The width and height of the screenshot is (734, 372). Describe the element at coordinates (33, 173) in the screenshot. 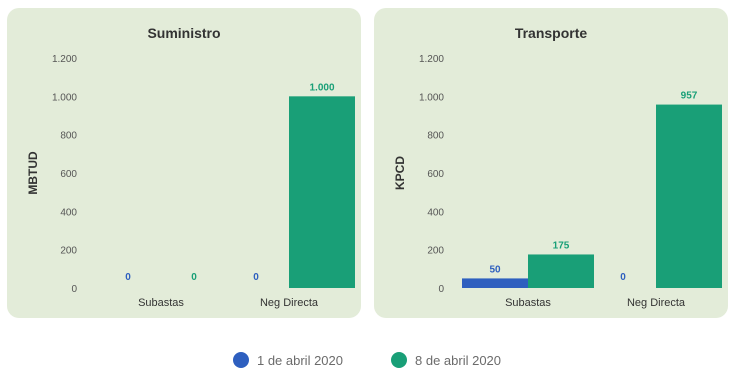

I see `y-axis-label: MBTUD` at that location.